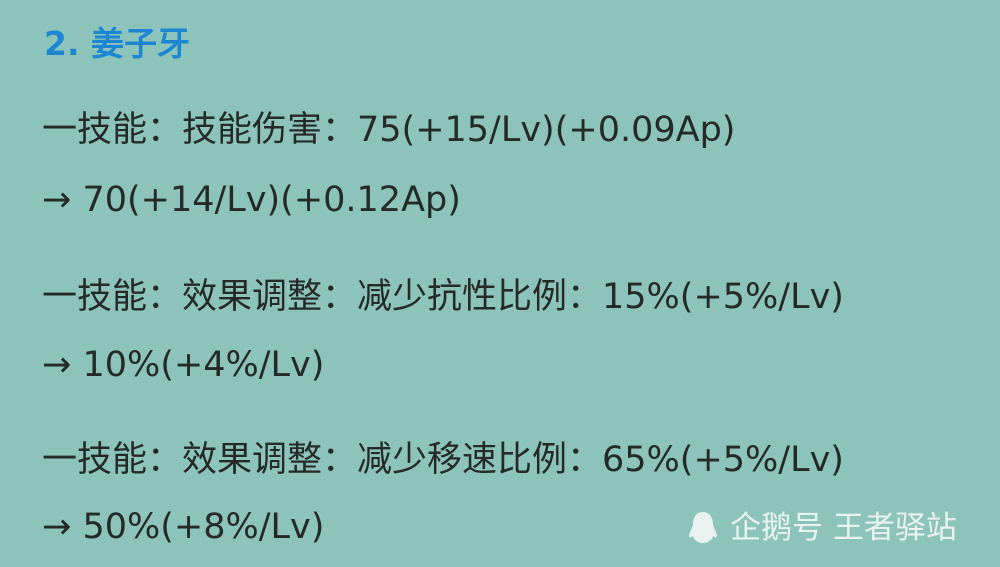 The image size is (1000, 567). Describe the element at coordinates (443, 460) in the screenshot. I see `skill-line: 一技能：效果调整：减少移速比例：65%(+5%/Lv)` at that location.